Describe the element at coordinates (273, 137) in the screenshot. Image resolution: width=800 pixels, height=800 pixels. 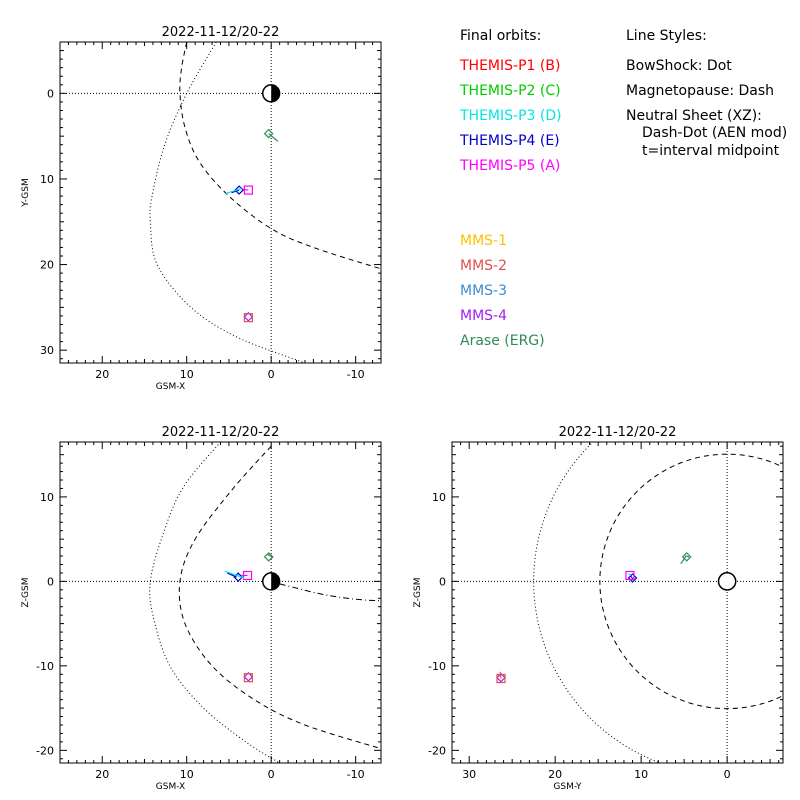
I see `arase-erg-orbit-track` at that location.